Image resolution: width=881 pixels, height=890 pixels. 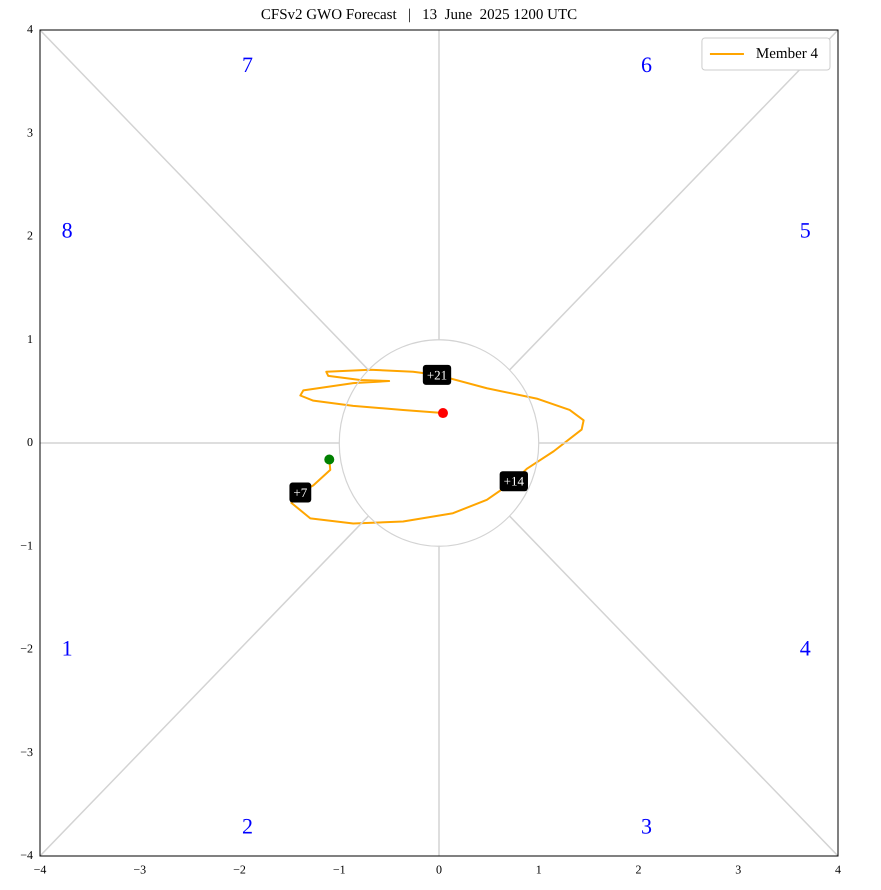 I want to click on y-tick-label: 1, so click(x=30, y=339).